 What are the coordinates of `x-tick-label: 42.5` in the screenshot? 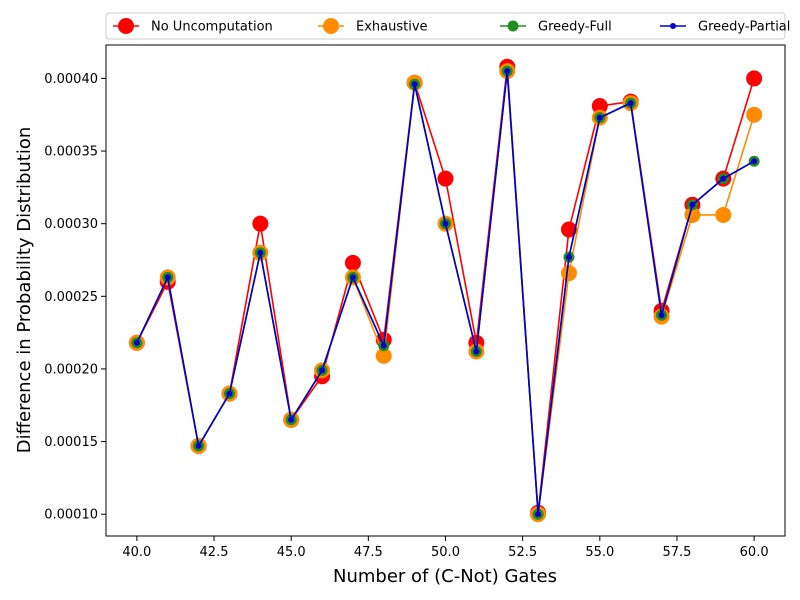 It's located at (214, 552).